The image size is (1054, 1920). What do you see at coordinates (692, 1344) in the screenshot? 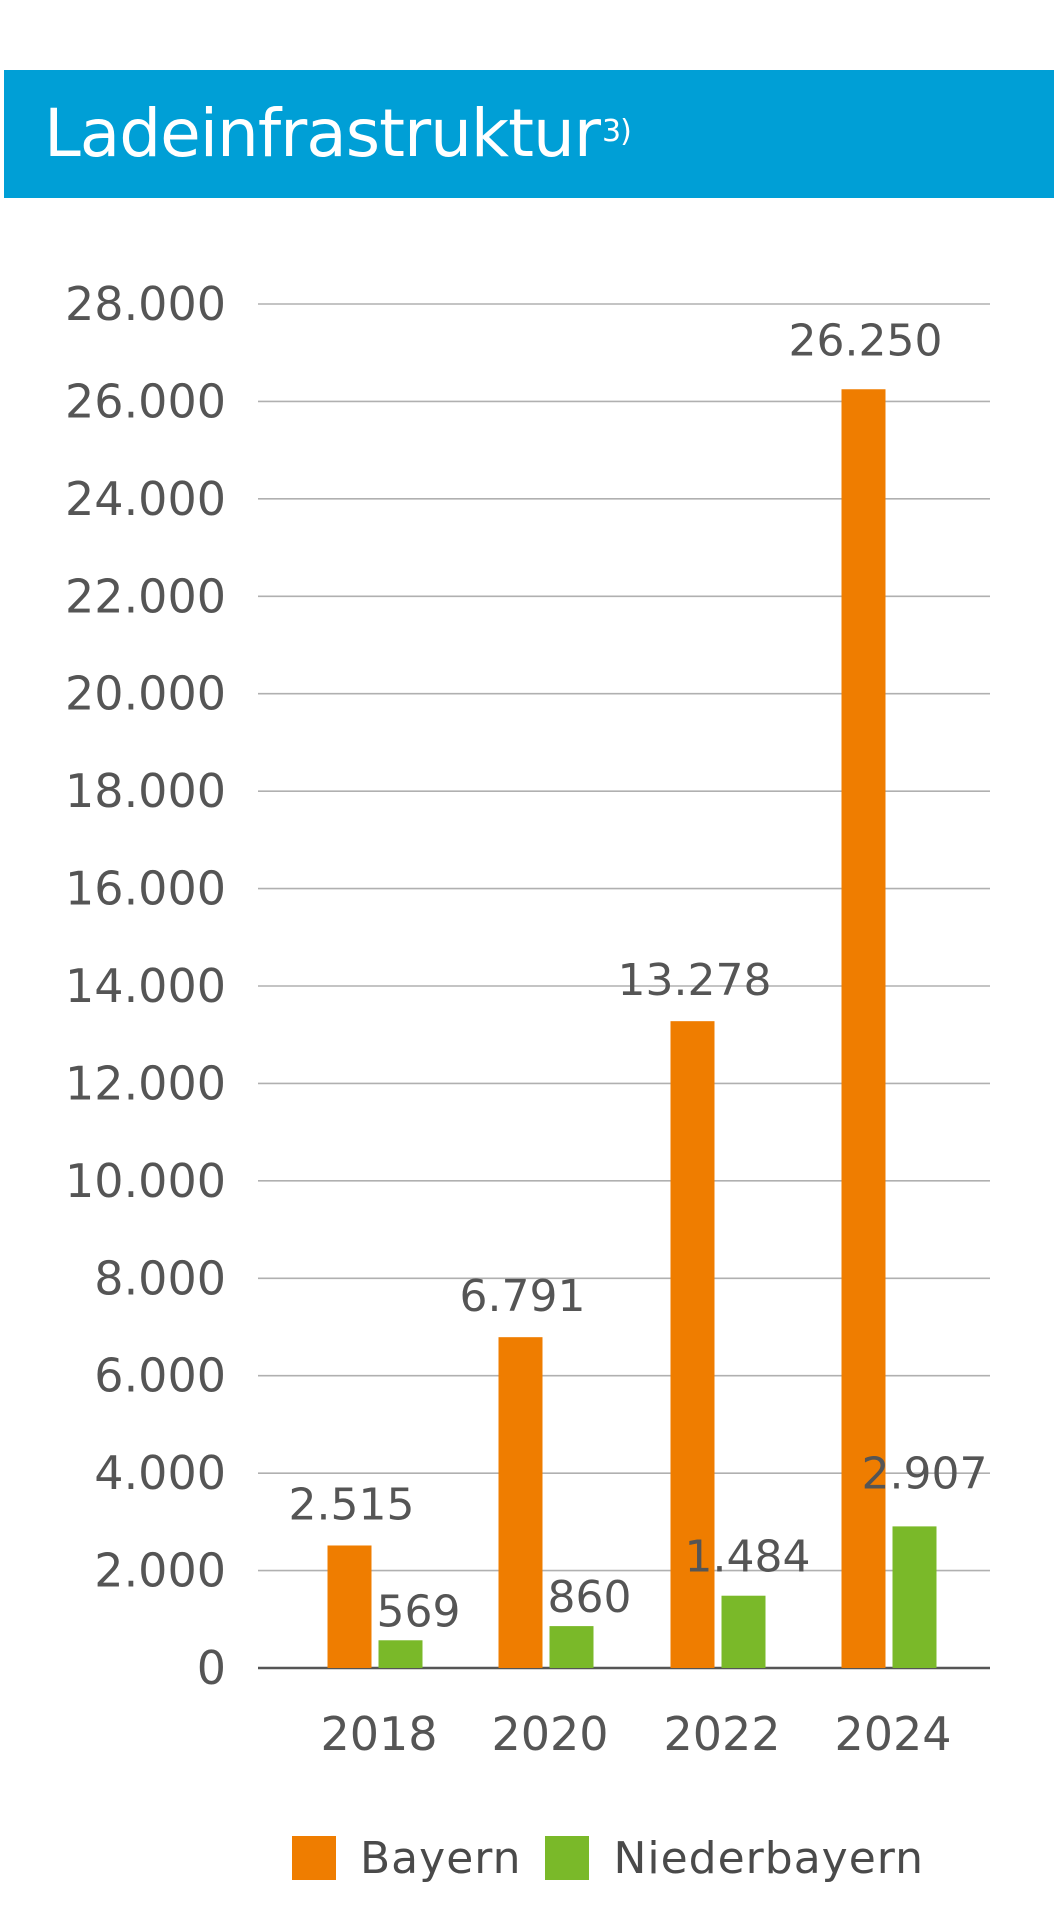
I see `bar-bayern-2022` at bounding box center [692, 1344].